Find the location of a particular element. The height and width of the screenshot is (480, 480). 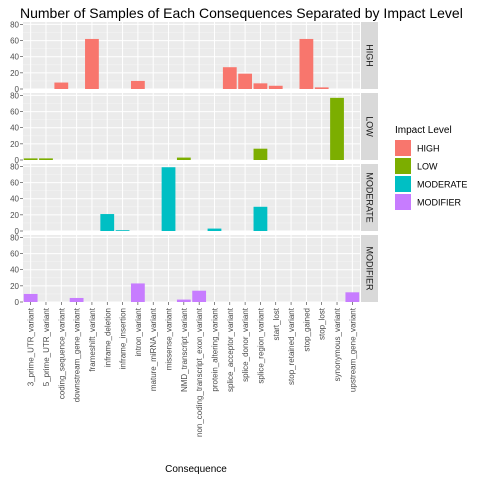

facet-strip-label: HIGH is located at coordinates (370, 55).